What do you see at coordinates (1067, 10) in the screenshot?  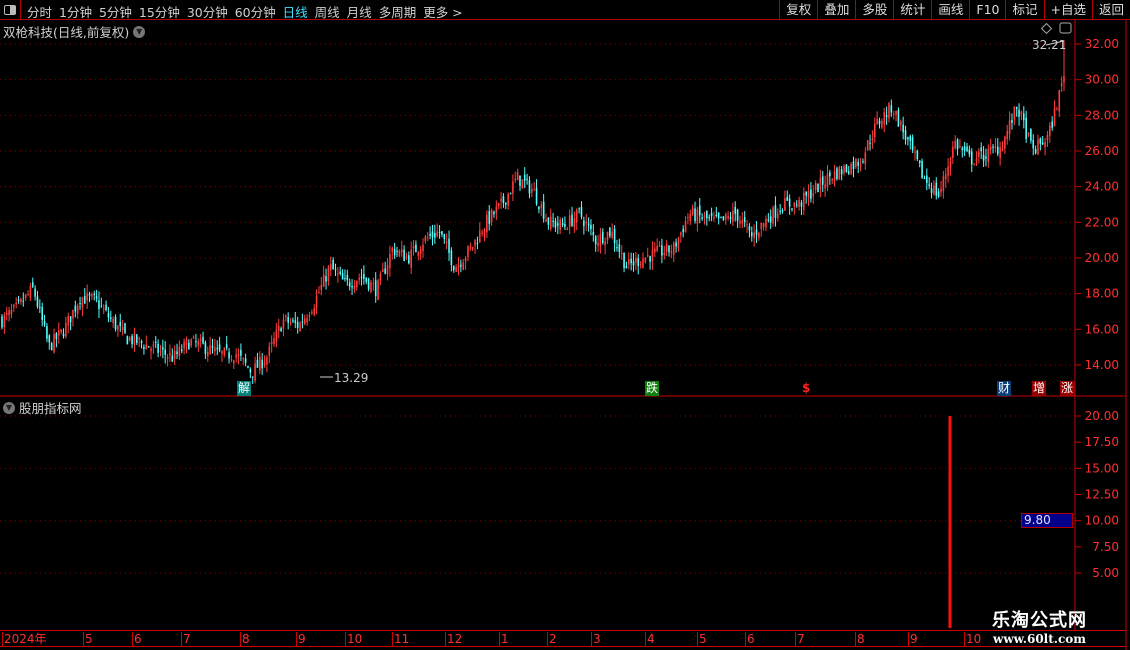 I see `toolbar-button: +自选` at bounding box center [1067, 10].